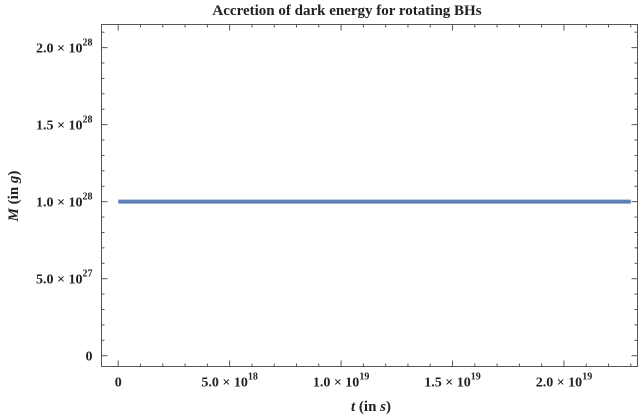 The height and width of the screenshot is (417, 644). Describe the element at coordinates (14, 214) in the screenshot. I see `y-axis-label-var: M` at that location.